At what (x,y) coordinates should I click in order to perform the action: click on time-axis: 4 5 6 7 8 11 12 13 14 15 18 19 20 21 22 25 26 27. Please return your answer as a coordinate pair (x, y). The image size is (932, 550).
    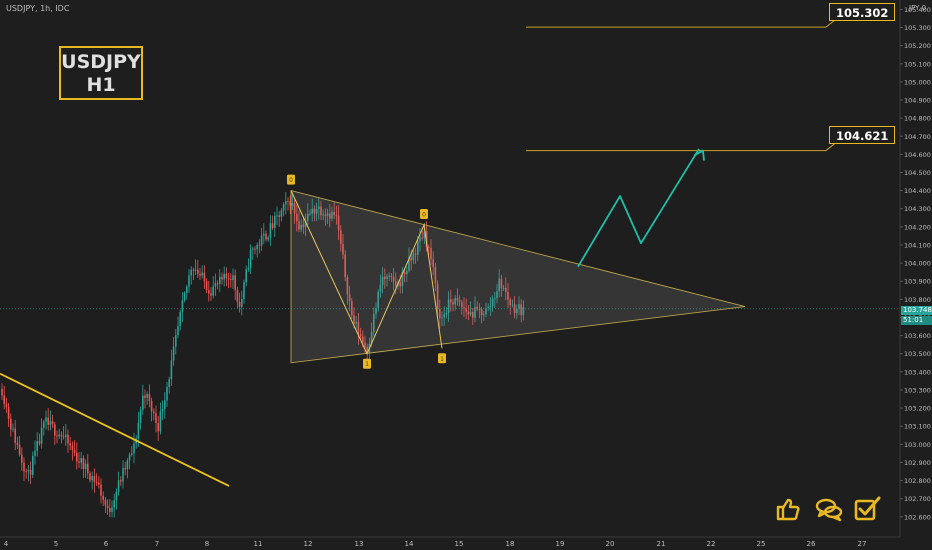
    Looking at the image, I should click on (435, 544).